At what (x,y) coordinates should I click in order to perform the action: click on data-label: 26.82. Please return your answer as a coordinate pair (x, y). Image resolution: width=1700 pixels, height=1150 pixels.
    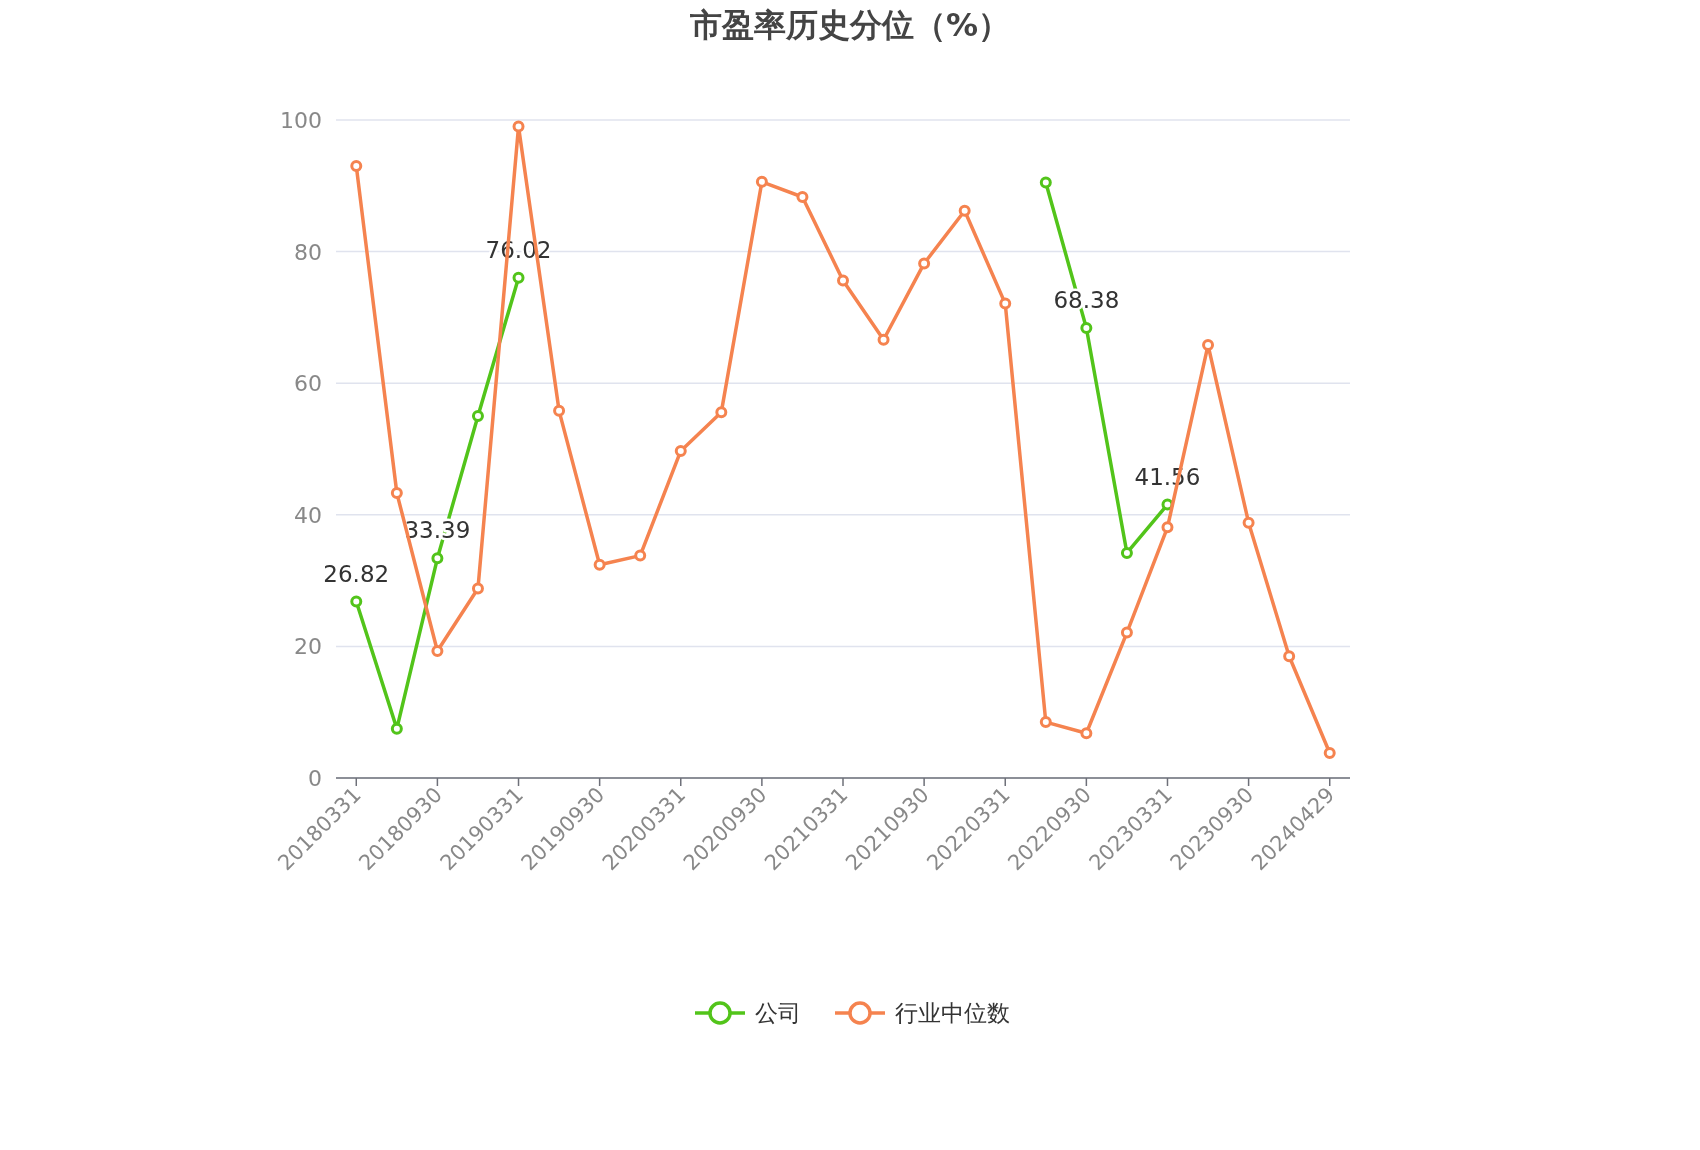
    Looking at the image, I should click on (356, 573).